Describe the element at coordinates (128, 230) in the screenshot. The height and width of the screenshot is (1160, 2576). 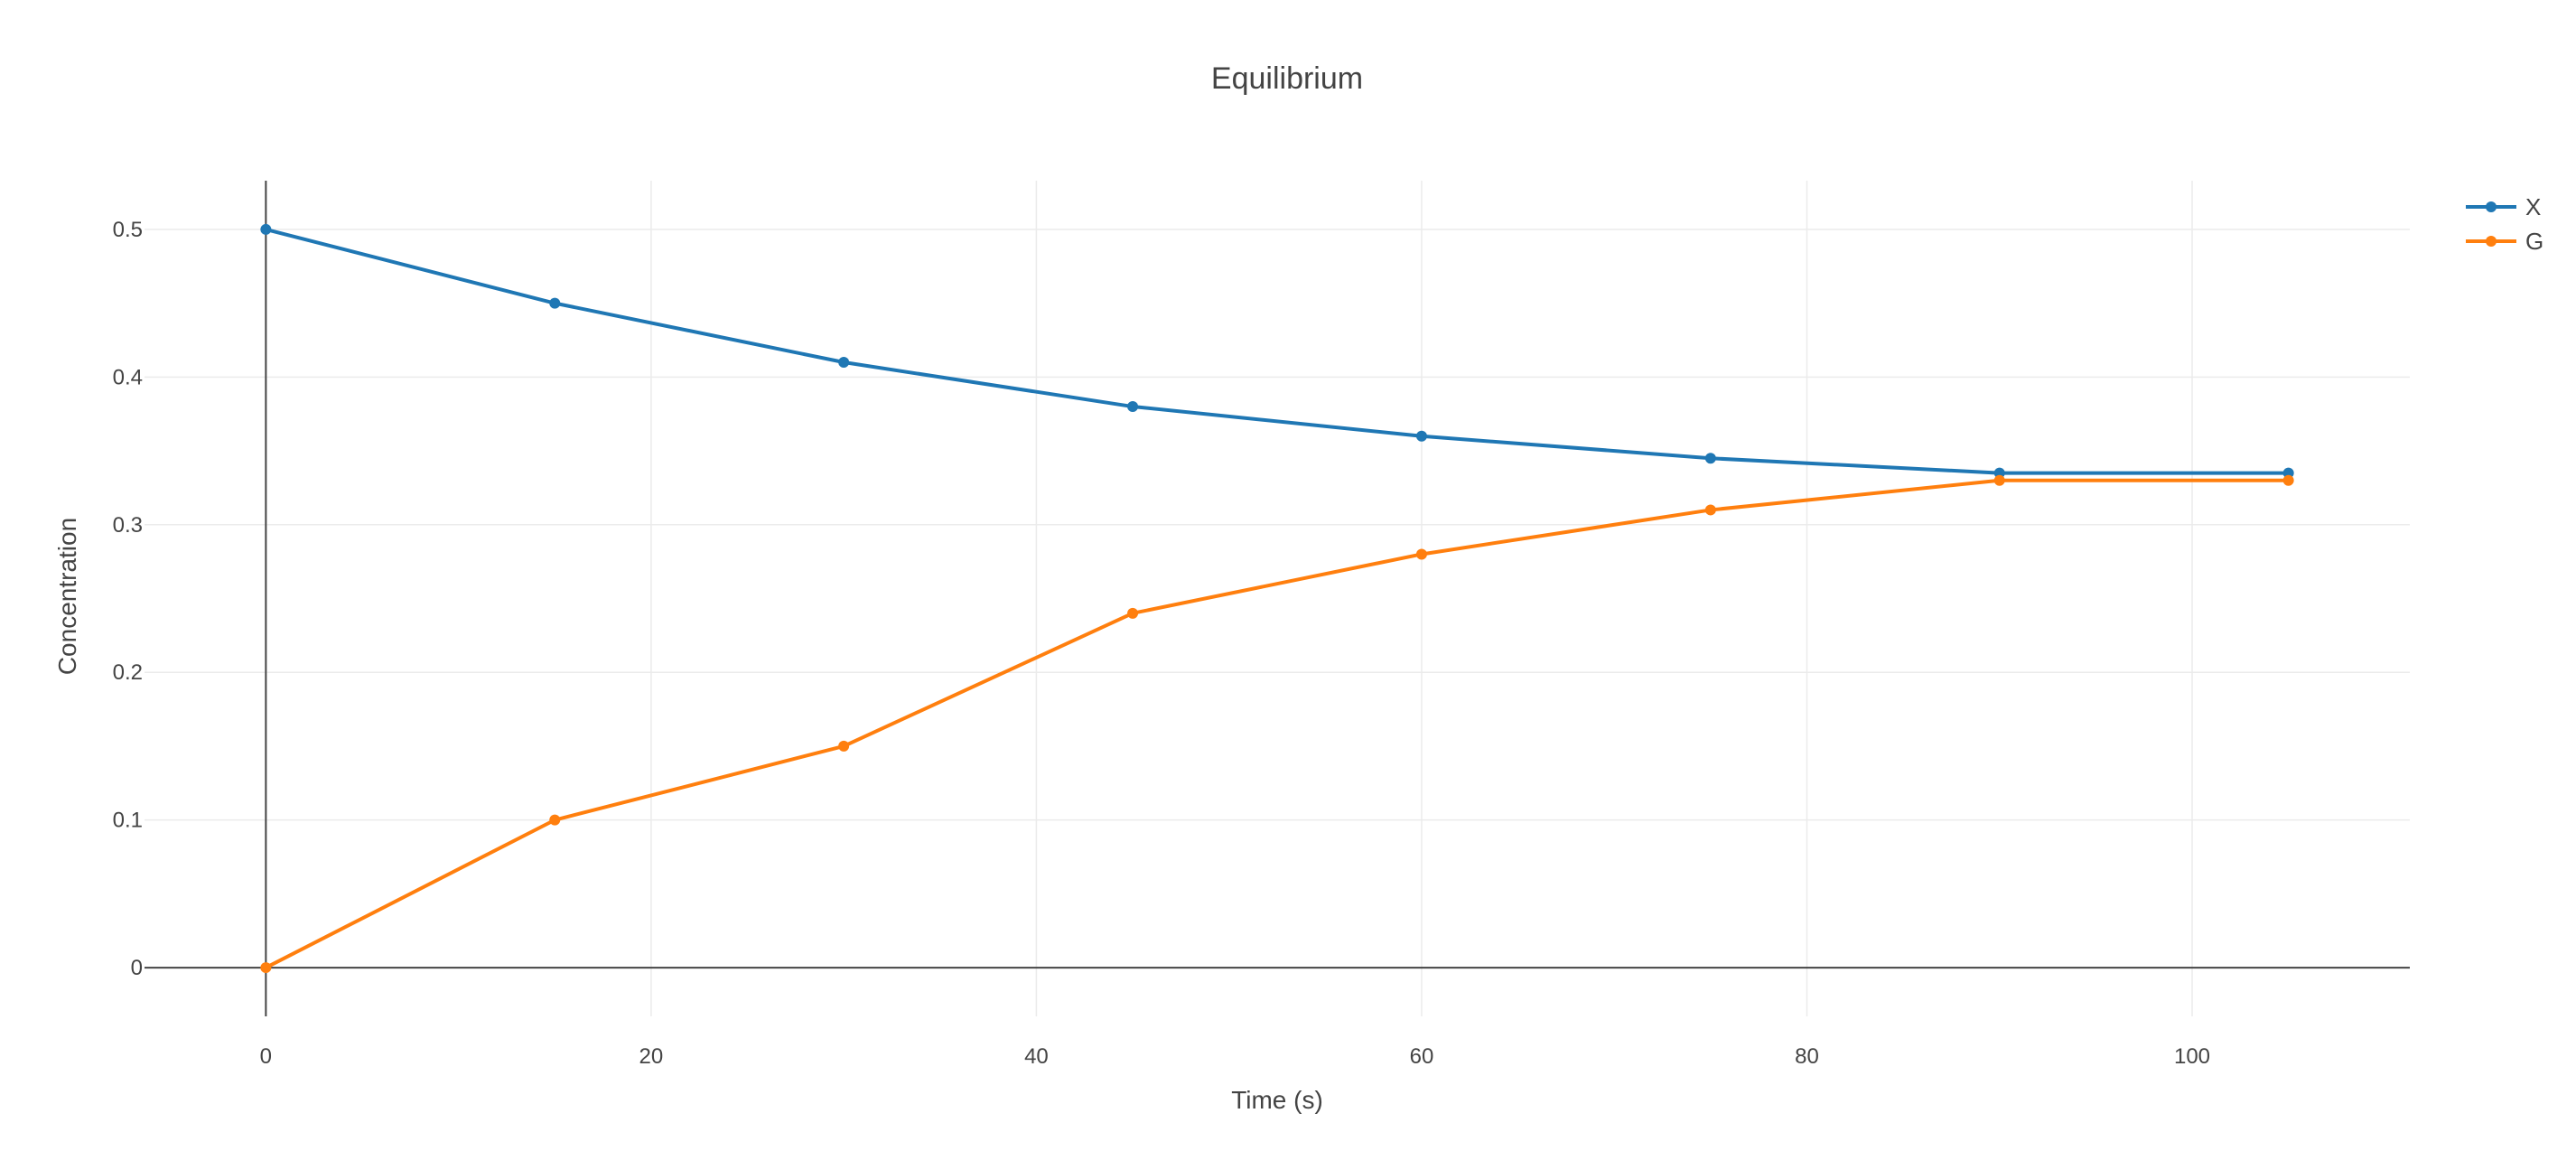
I see `y-tick-label: 0.5` at that location.